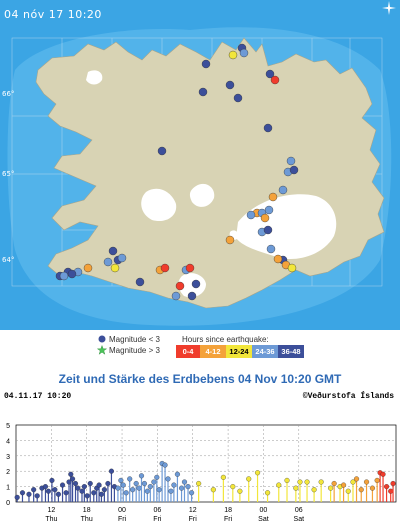  What do you see at coordinates (291, 351) in the screenshot?
I see `hours-36-48: 36-48` at bounding box center [291, 351].